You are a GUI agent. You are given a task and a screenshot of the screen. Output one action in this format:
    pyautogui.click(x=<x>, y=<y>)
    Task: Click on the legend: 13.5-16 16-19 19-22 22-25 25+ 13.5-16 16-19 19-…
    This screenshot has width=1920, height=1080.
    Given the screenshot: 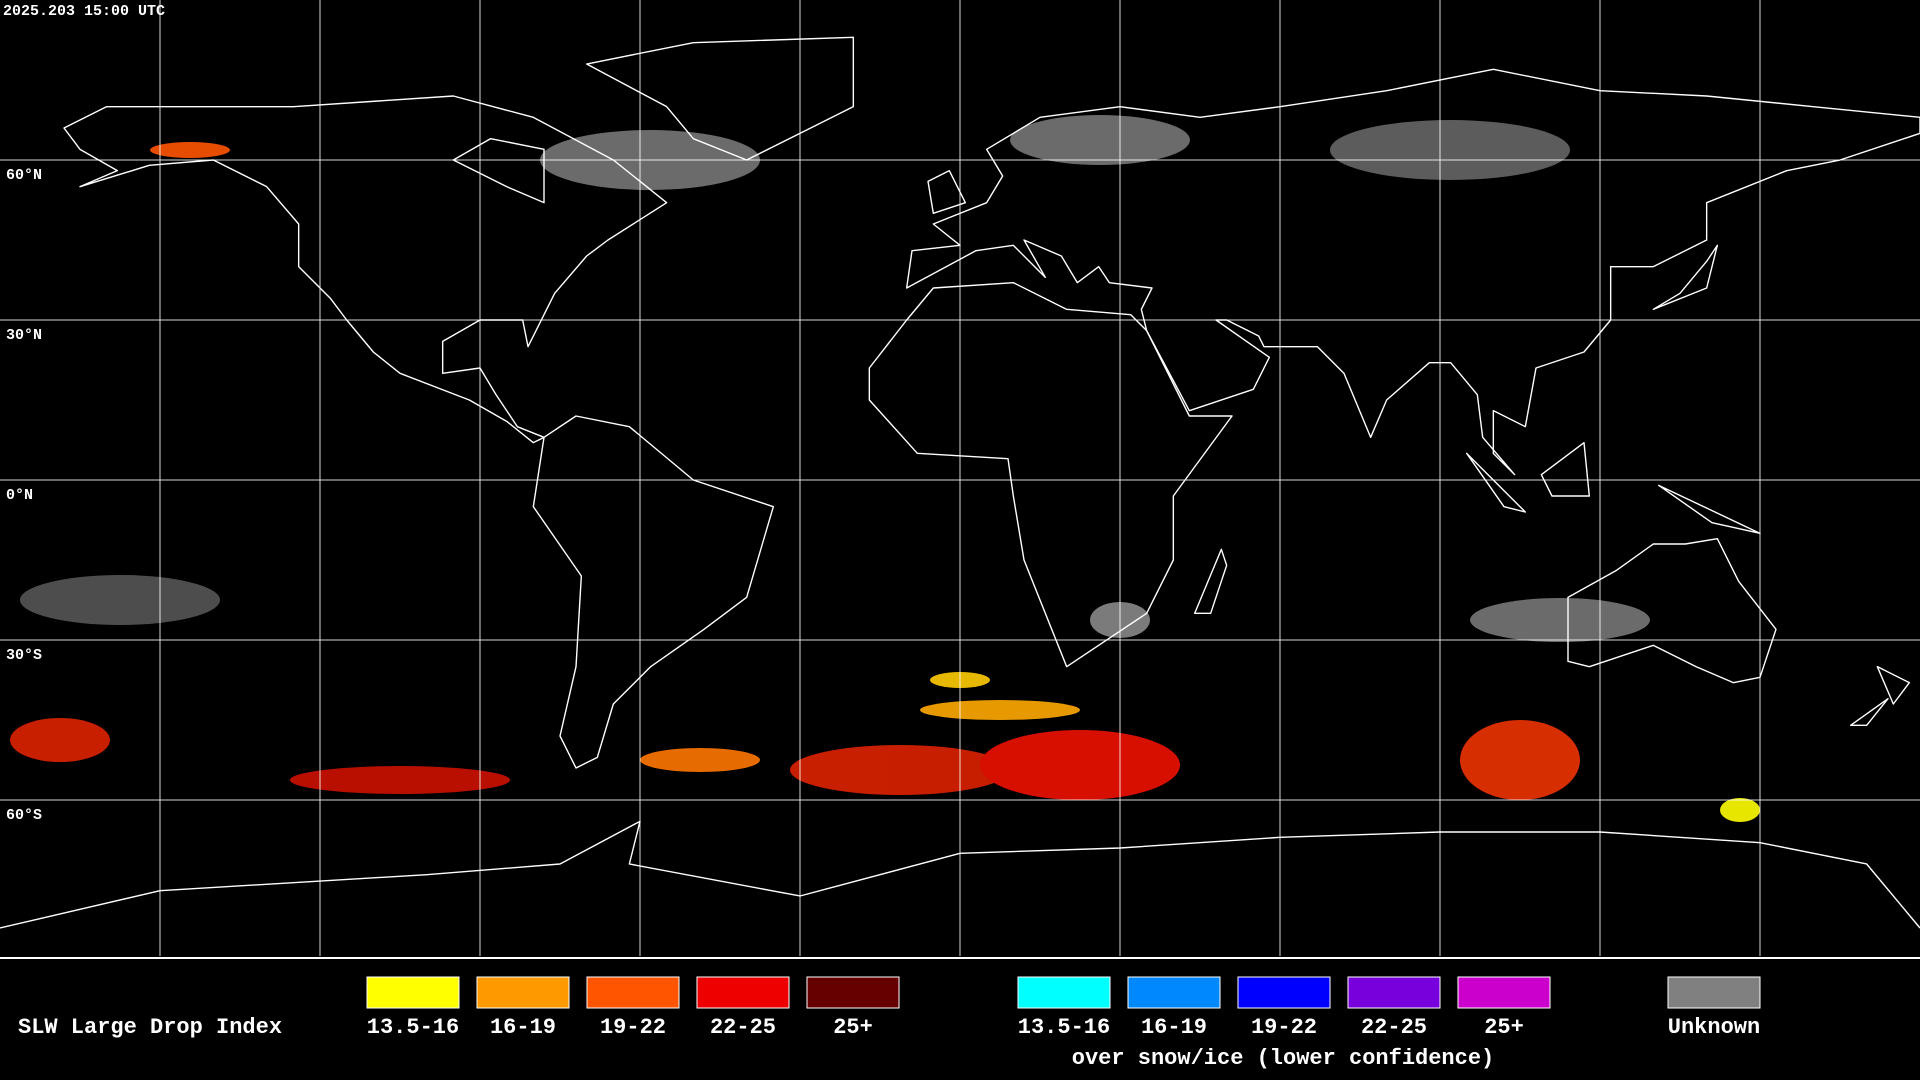 What is the action you would take?
    pyautogui.click(x=1063, y=1008)
    